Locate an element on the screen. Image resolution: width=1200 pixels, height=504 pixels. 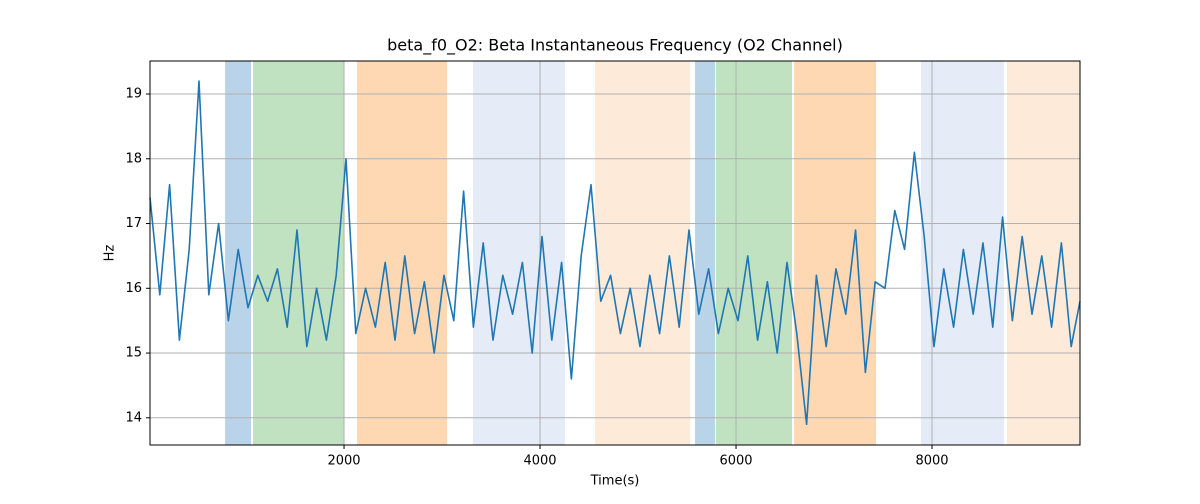
x-axis-label: Time(s) is located at coordinates (615, 481).